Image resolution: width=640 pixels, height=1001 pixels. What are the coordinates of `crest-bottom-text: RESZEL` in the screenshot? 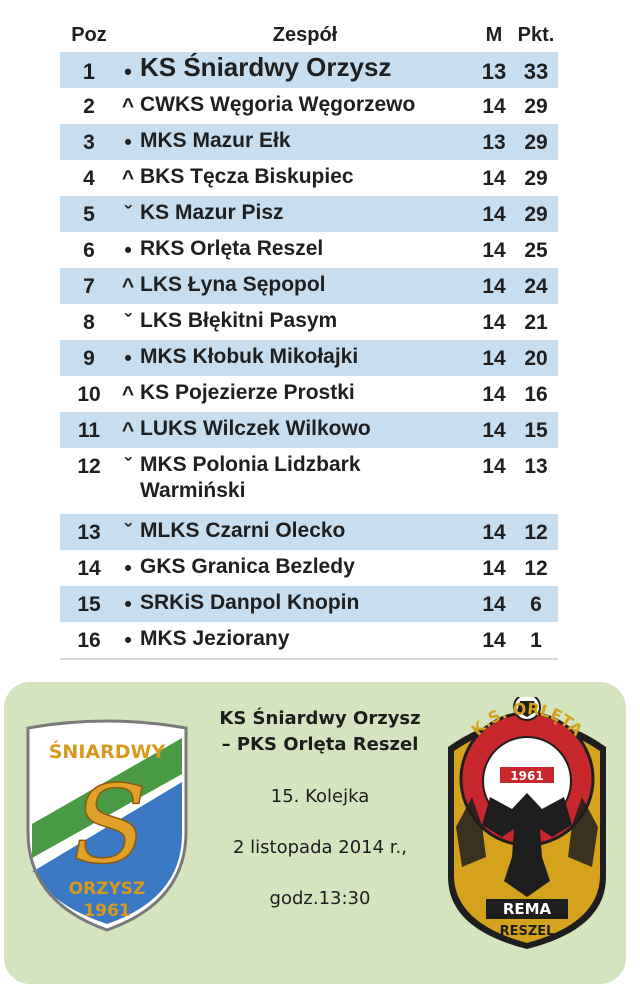 It's located at (527, 931).